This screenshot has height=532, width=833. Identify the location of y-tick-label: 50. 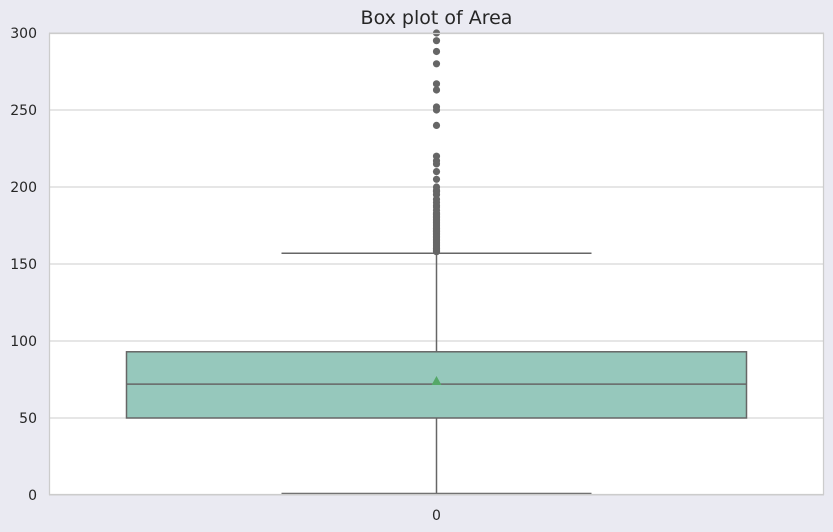
(28, 419).